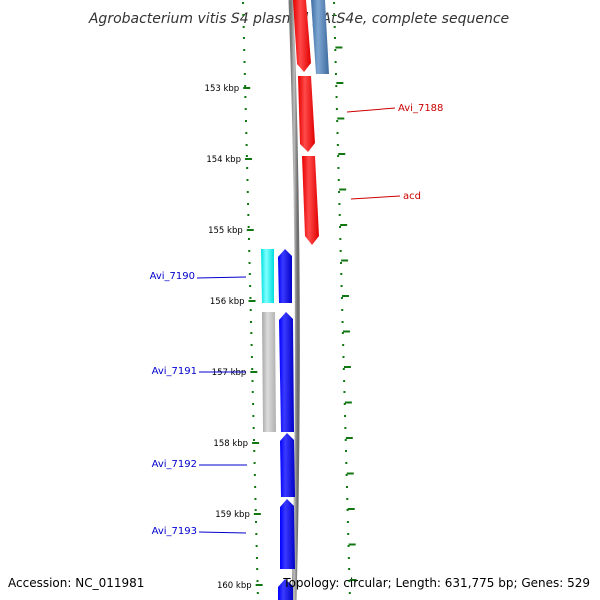 The image size is (600, 600). I want to click on gene-label-Avi_7190: Avi_7190, so click(172, 276).